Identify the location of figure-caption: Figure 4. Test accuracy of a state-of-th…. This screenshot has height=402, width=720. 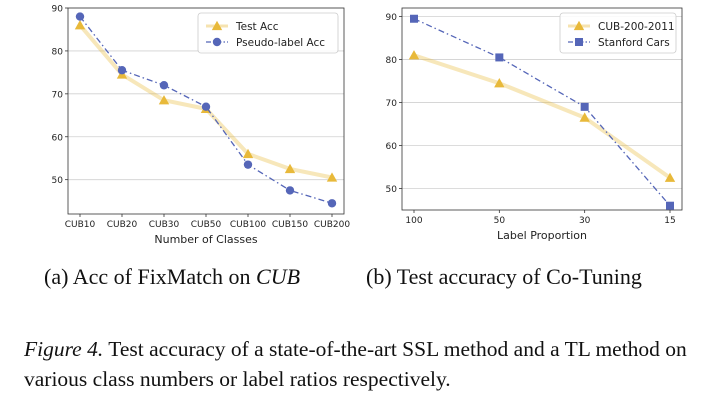
(369, 364).